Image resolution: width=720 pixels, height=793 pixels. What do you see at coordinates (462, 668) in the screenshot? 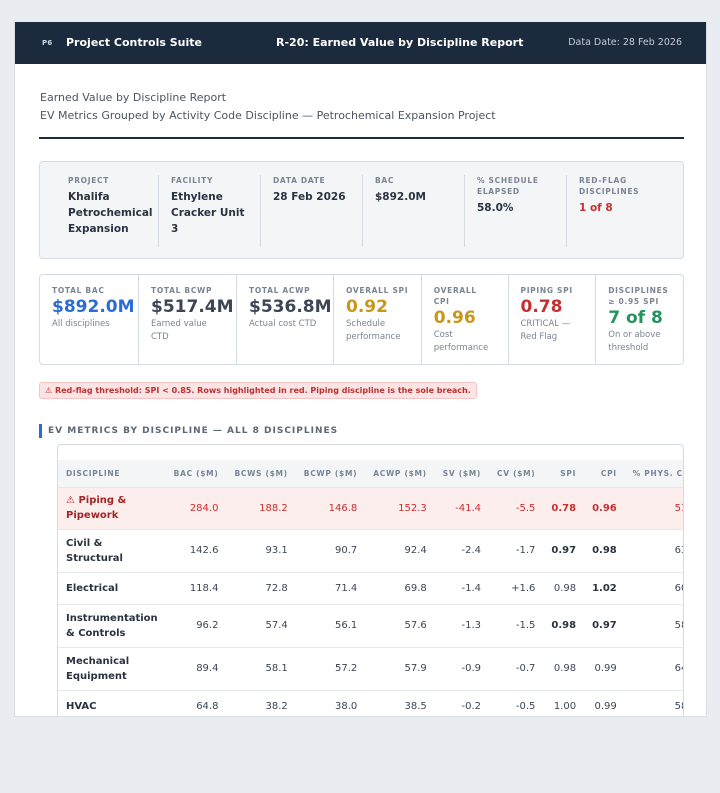
I see `cell-sv: -0.9` at bounding box center [462, 668].